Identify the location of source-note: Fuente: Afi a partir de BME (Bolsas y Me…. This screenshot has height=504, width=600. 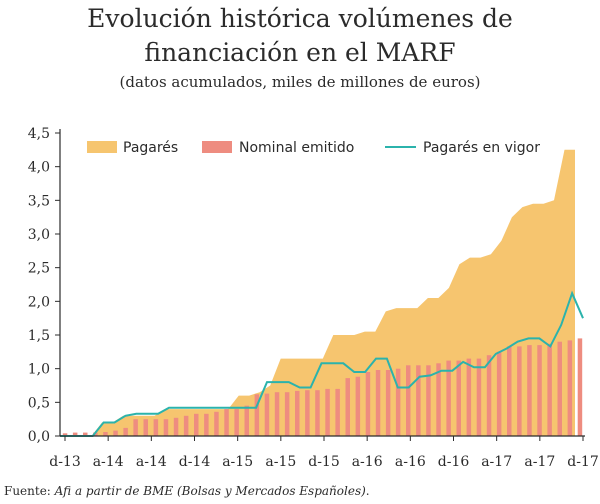
(187, 491).